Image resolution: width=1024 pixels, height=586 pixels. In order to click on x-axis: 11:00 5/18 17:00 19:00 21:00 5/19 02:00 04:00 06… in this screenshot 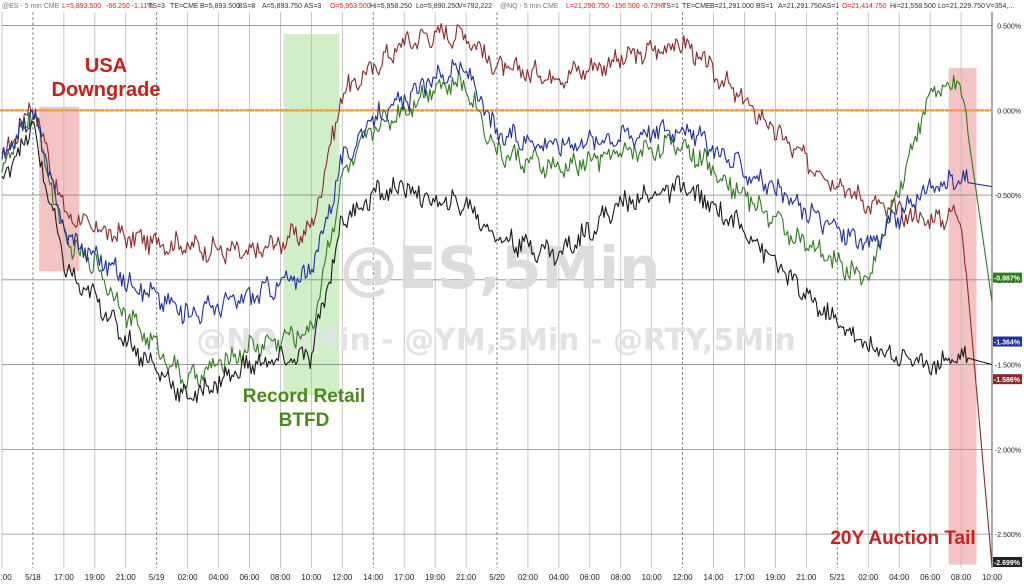, I will do `click(501, 577)`.